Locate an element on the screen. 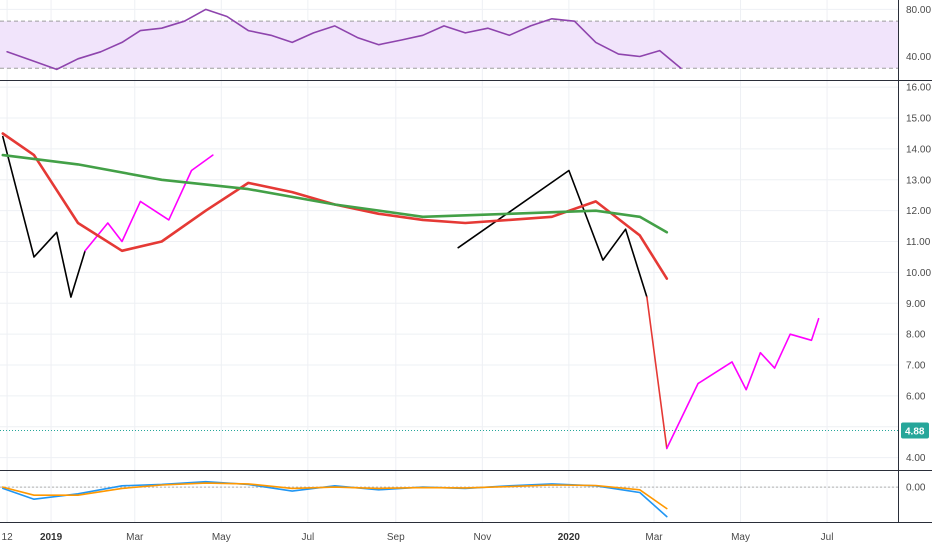 The image size is (932, 550). price-y-tick-label: 16.00 is located at coordinates (918, 88).